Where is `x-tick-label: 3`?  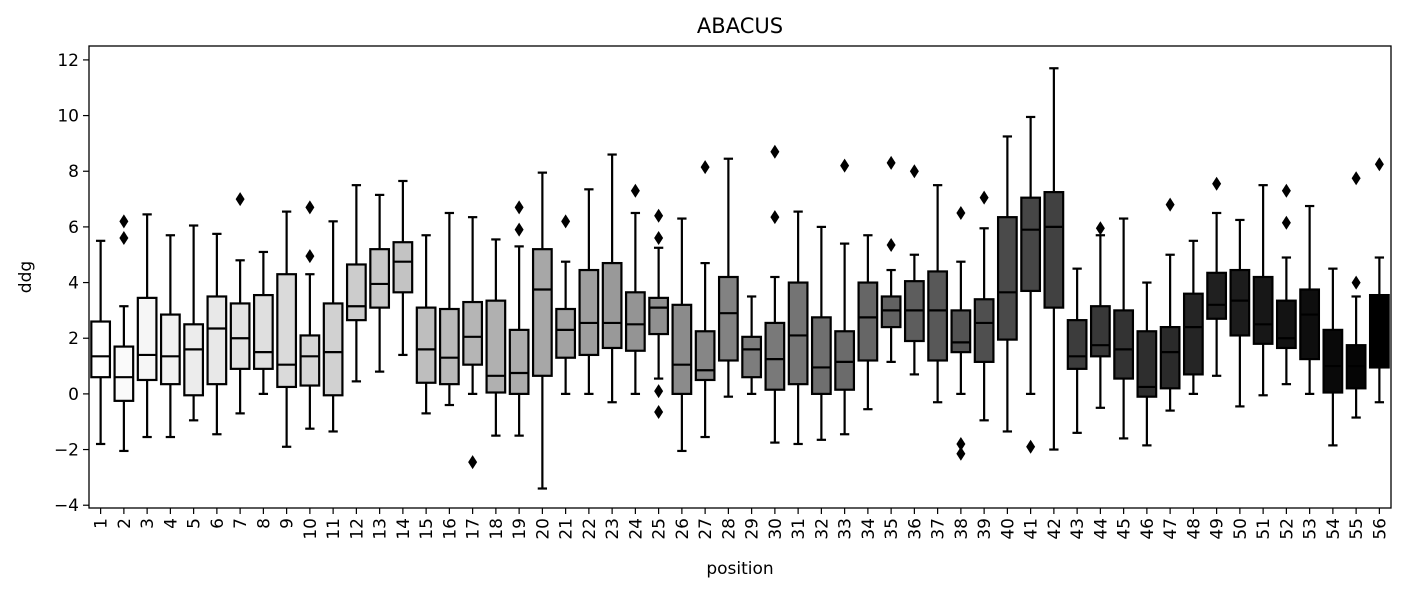
x-tick-label: 3 is located at coordinates (148, 523).